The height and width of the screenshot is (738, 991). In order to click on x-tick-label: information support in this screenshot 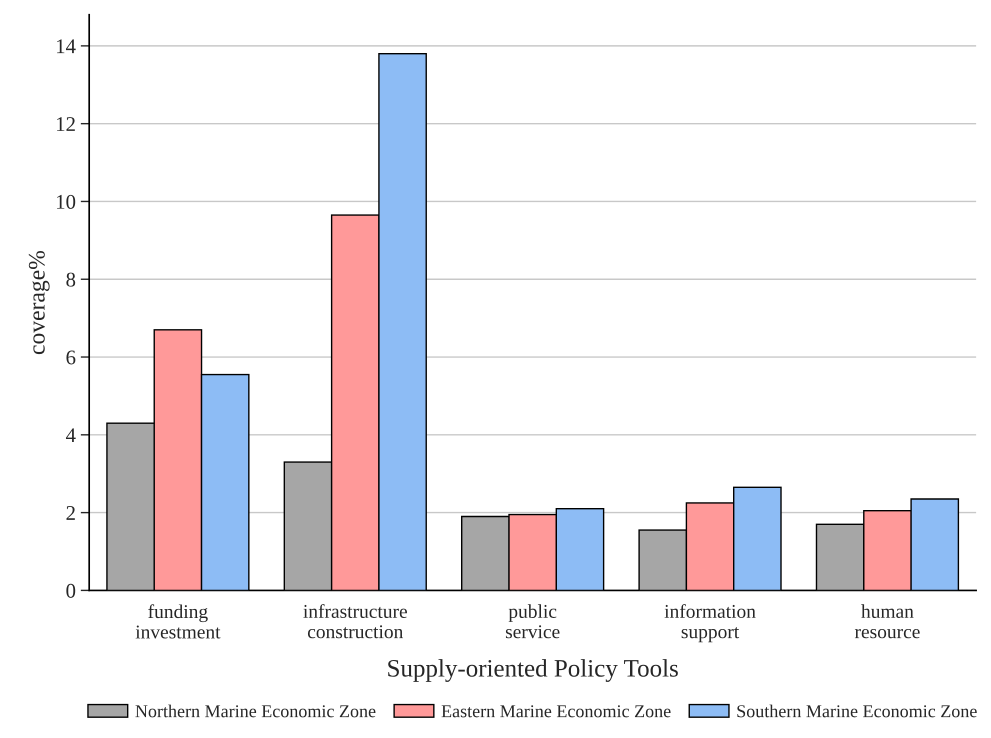, I will do `click(710, 623)`.